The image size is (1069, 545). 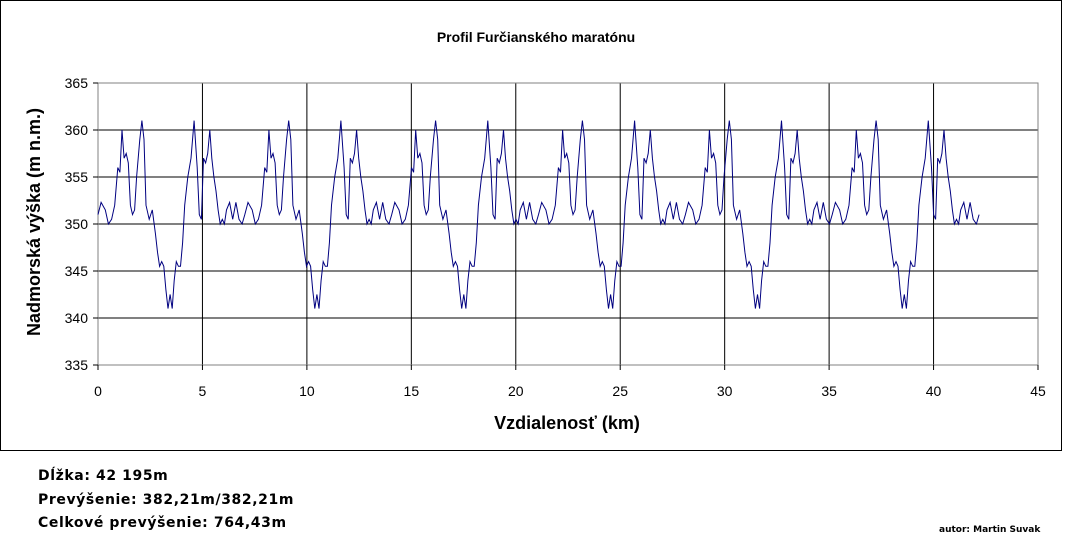 I want to click on x-tick-label: 30, so click(x=725, y=391).